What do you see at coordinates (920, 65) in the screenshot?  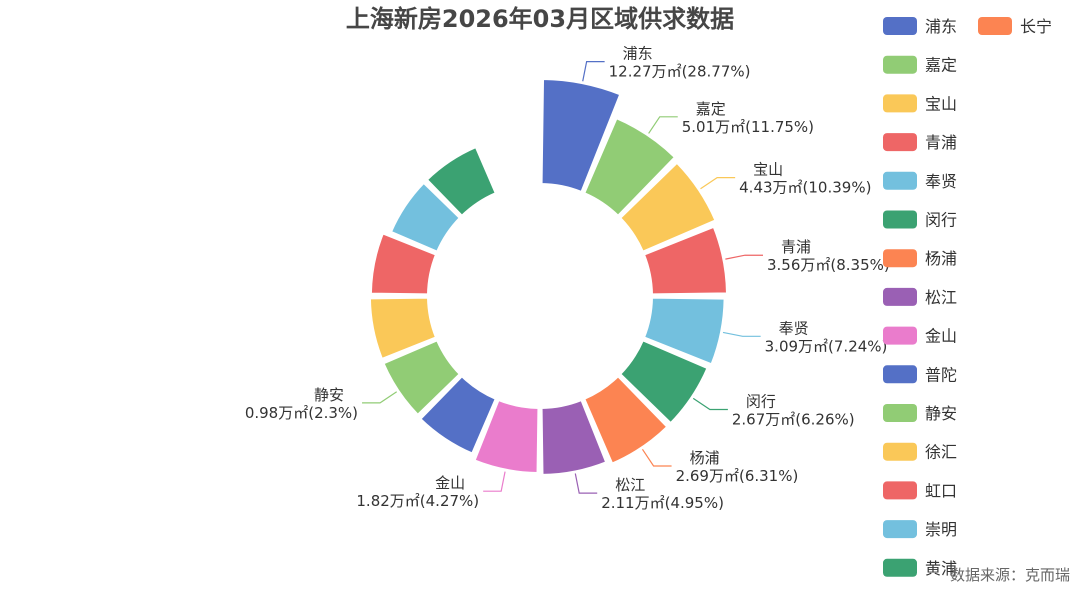 I see `legend-item-嘉定: 嘉定` at bounding box center [920, 65].